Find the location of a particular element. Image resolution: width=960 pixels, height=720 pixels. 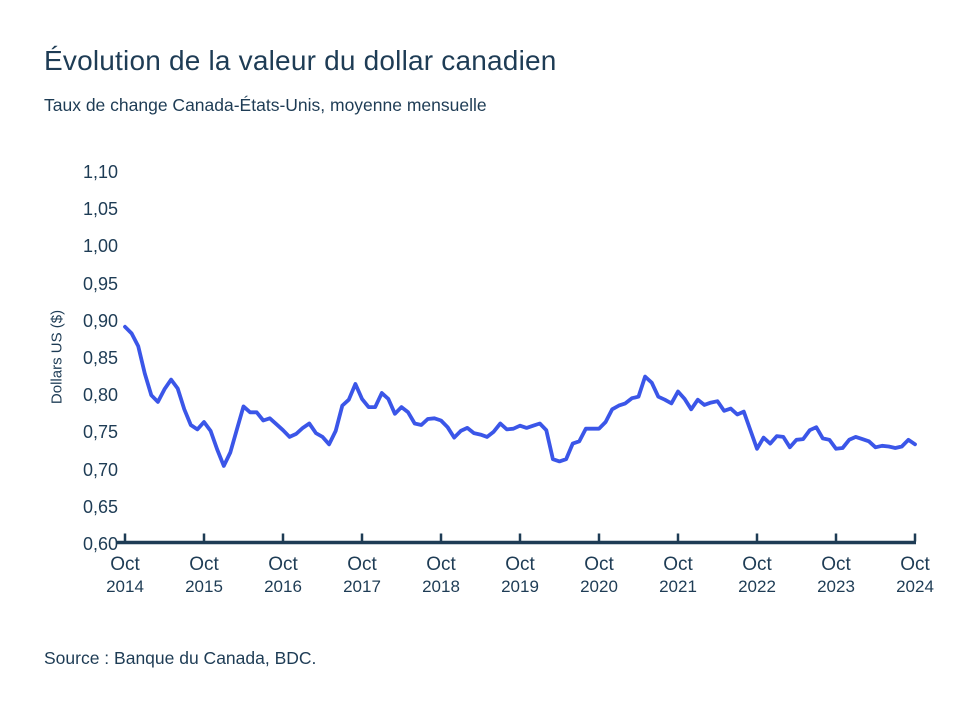

y-tick-label: 0,80 is located at coordinates (100, 395).